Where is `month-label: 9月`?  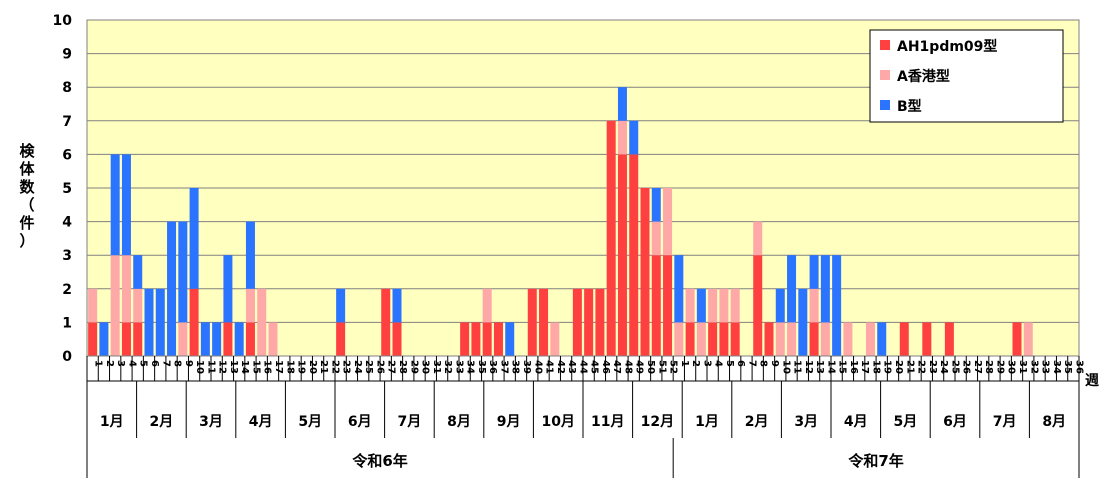 month-label: 9月 is located at coordinates (509, 422).